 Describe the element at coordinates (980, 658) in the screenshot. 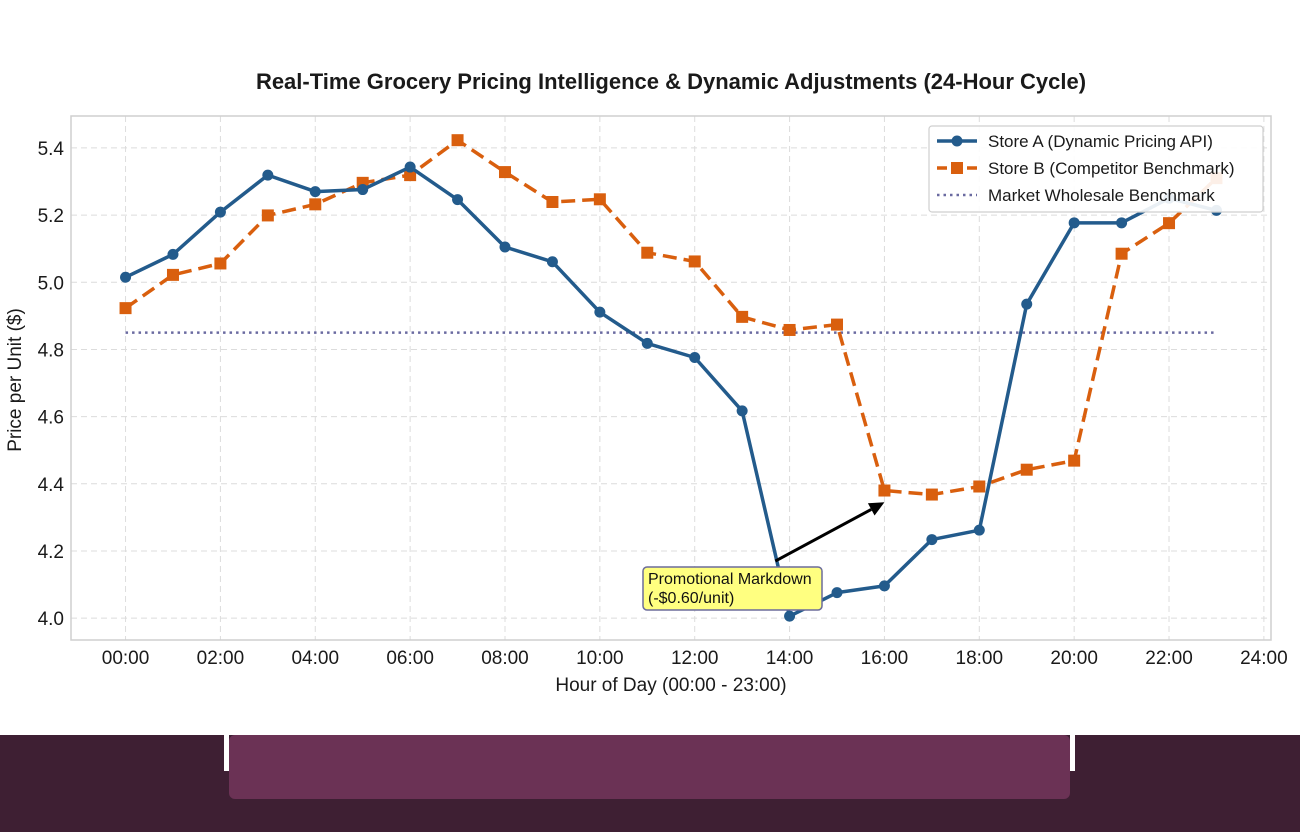

I see `x-tick-label-9: 18:00` at that location.